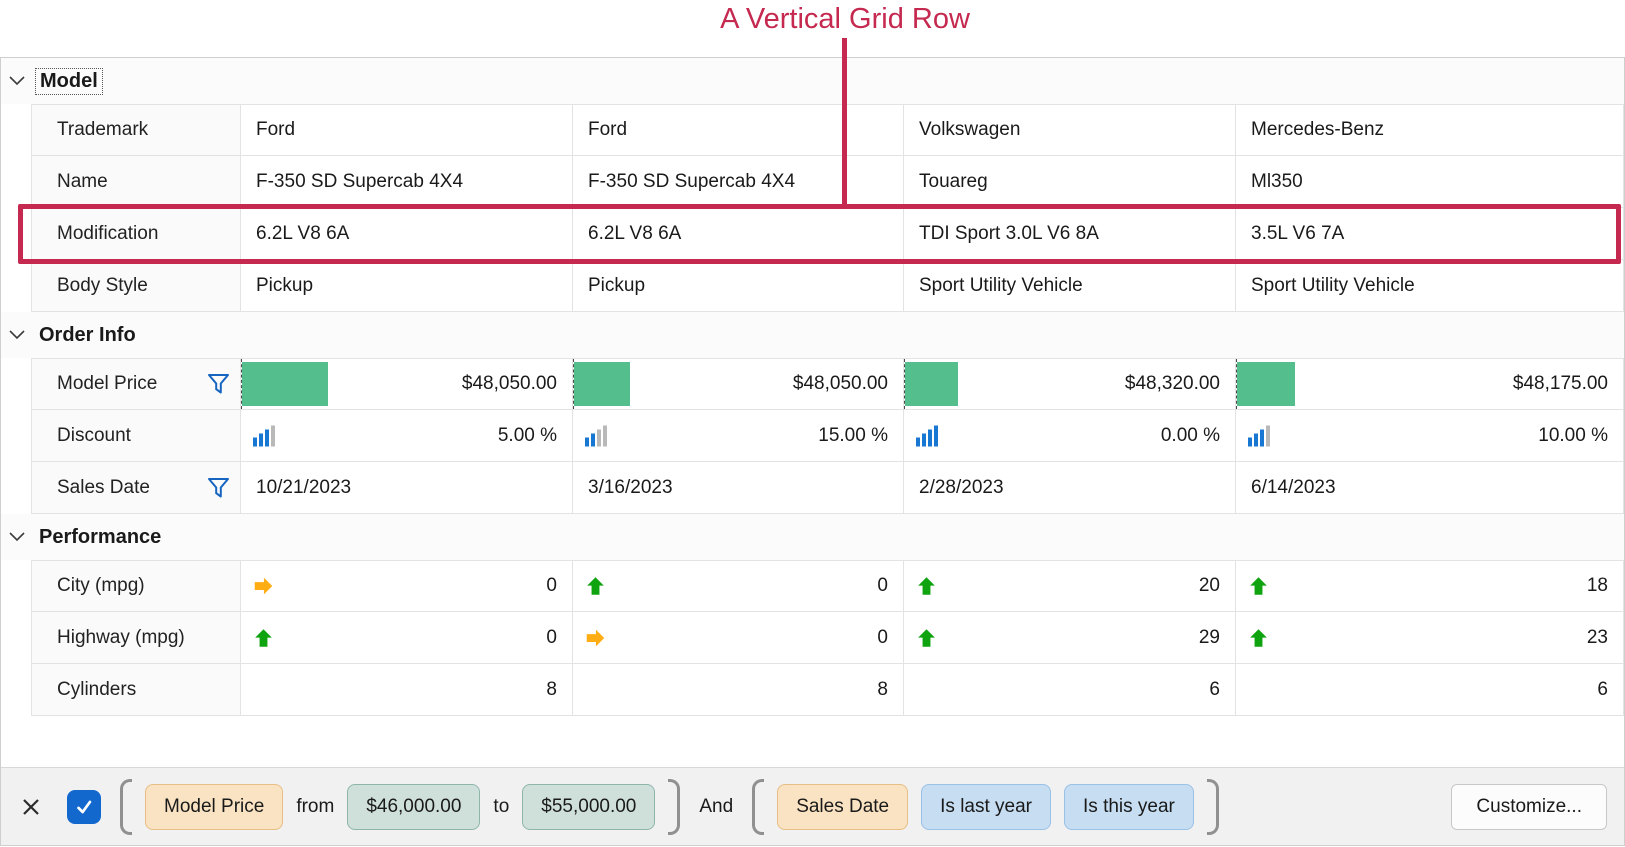 This screenshot has width=1625, height=847. Describe the element at coordinates (1430, 690) in the screenshot. I see `grid-cell-cylinders-4: 6` at that location.